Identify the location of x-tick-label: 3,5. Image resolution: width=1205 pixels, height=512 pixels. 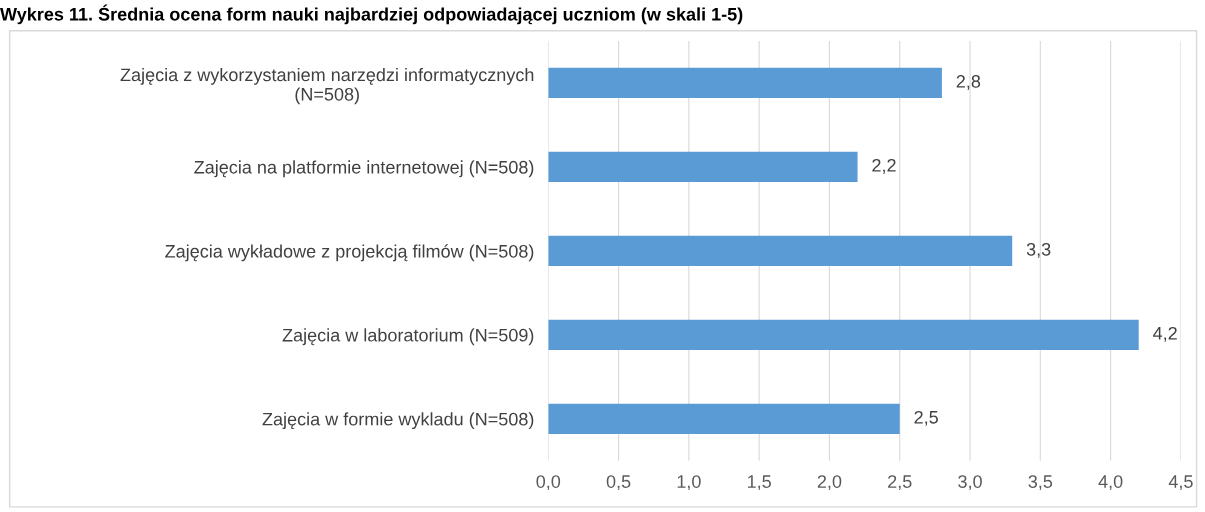
(1040, 483).